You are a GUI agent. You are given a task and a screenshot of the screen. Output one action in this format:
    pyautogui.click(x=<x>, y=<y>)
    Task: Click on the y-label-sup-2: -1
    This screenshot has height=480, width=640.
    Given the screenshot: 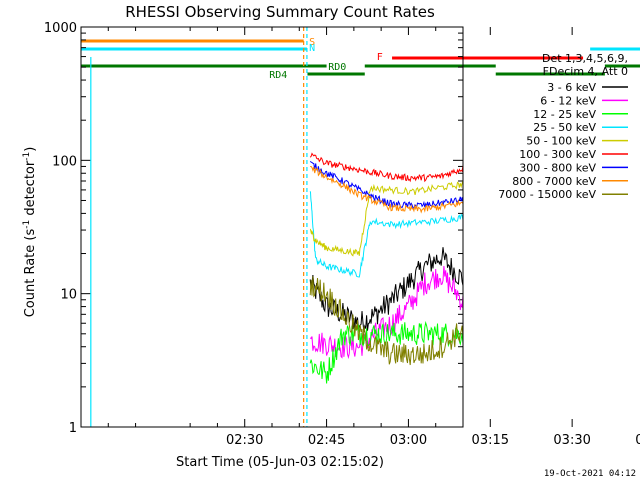 What is the action you would take?
    pyautogui.click(x=27, y=156)
    